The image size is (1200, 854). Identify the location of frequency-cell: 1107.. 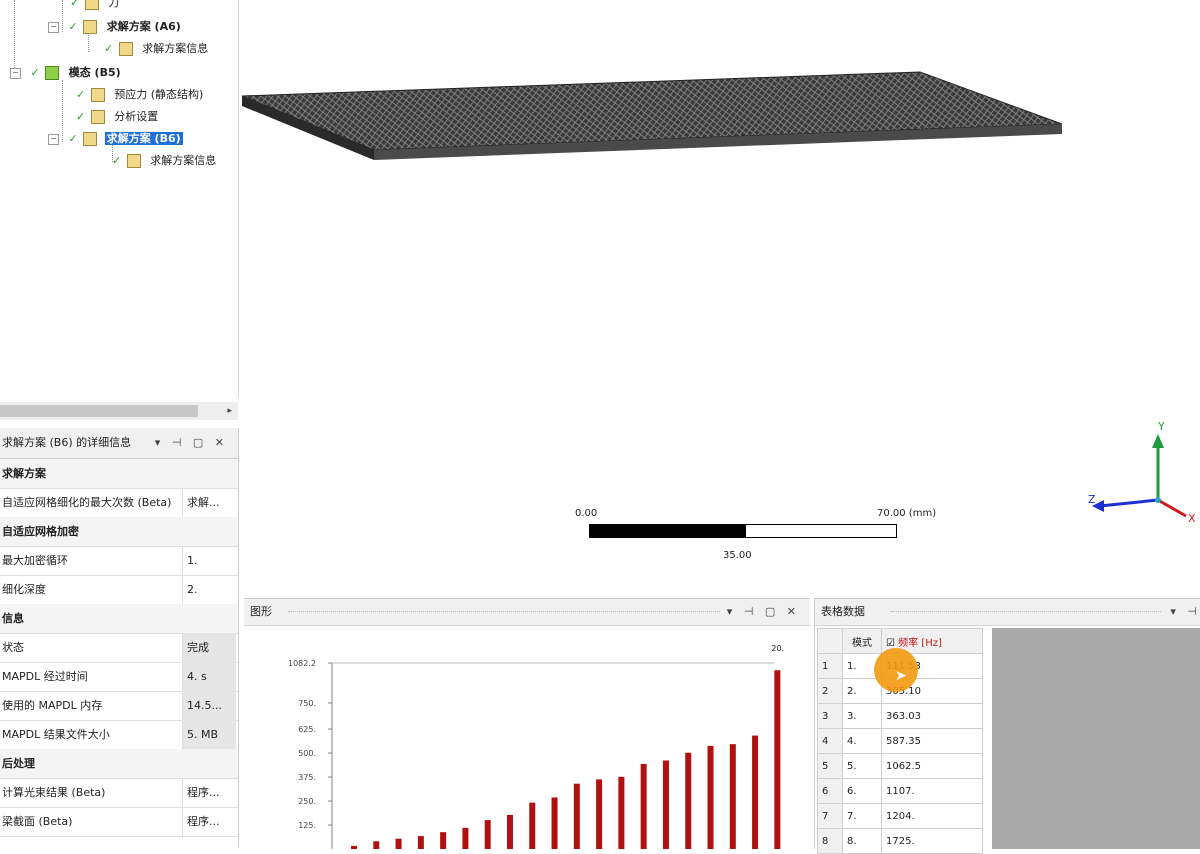
(932, 791).